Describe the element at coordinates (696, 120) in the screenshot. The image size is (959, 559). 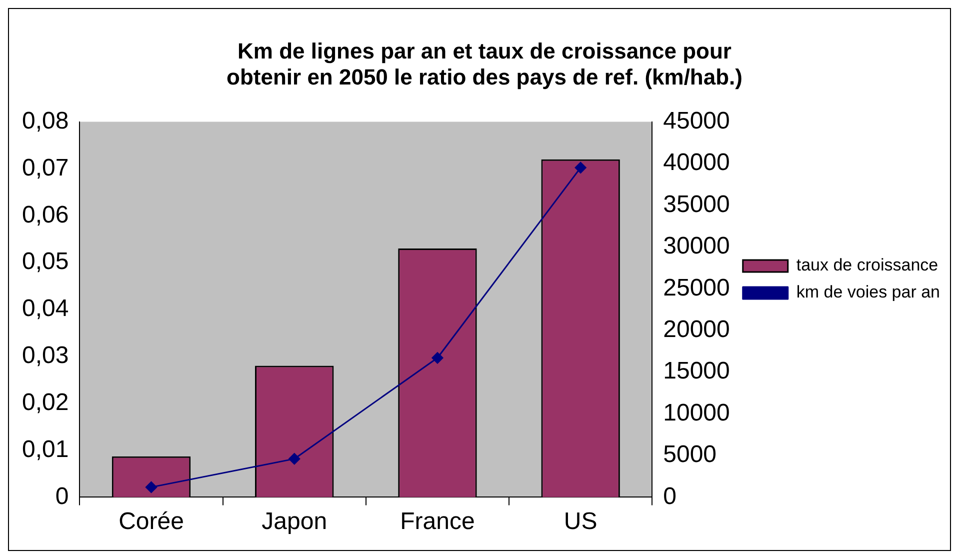
I see `y2-tick-label: 45000` at that location.